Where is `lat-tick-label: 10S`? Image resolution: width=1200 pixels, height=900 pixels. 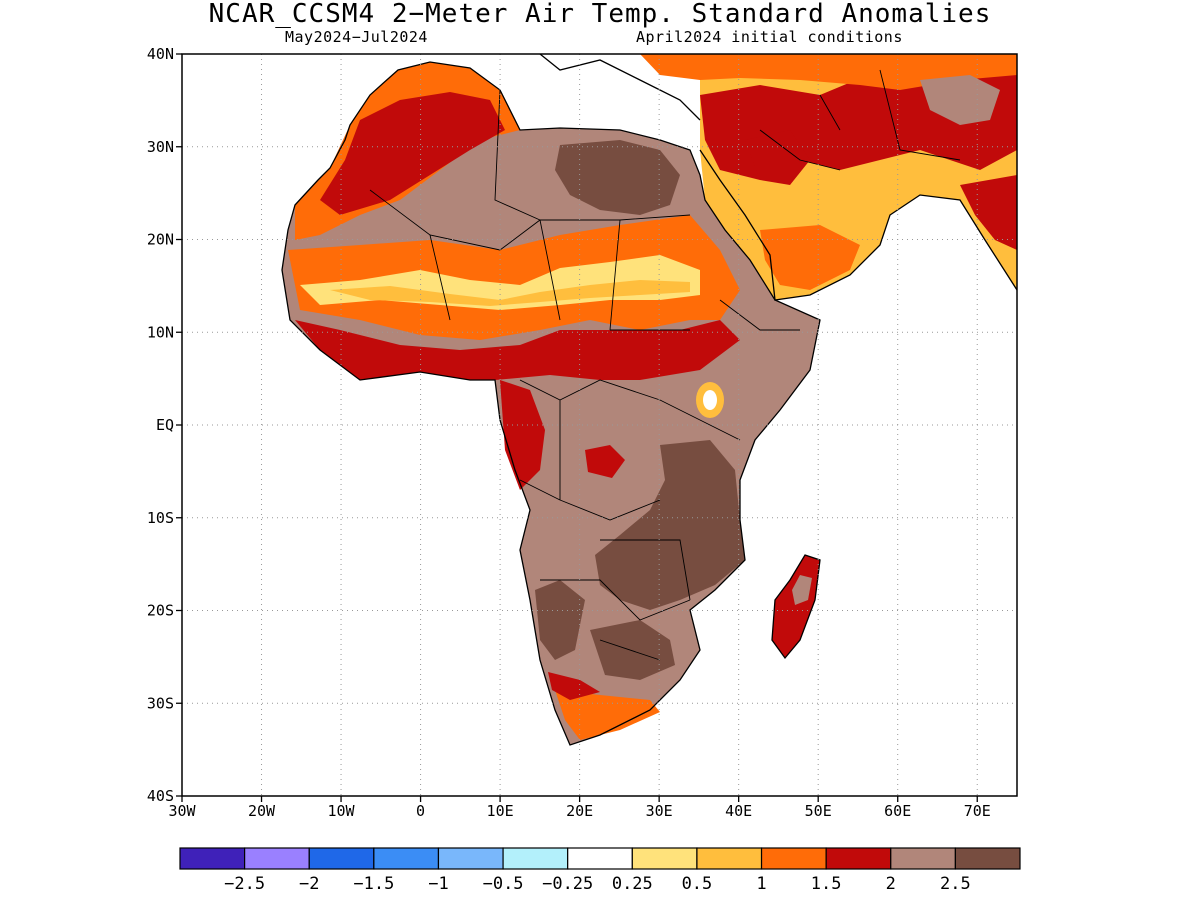 lat-tick-label: 10S is located at coordinates (160, 518).